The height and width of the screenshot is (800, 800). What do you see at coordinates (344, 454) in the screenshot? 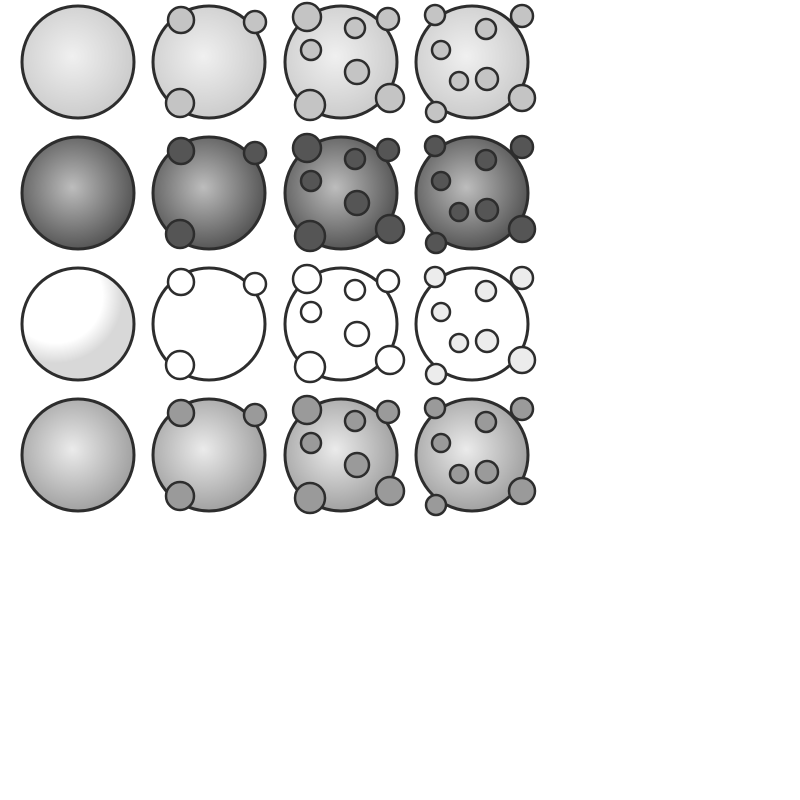
I see `sphere-medium-gray-surface-bumps-and-inner-spots` at bounding box center [344, 454].